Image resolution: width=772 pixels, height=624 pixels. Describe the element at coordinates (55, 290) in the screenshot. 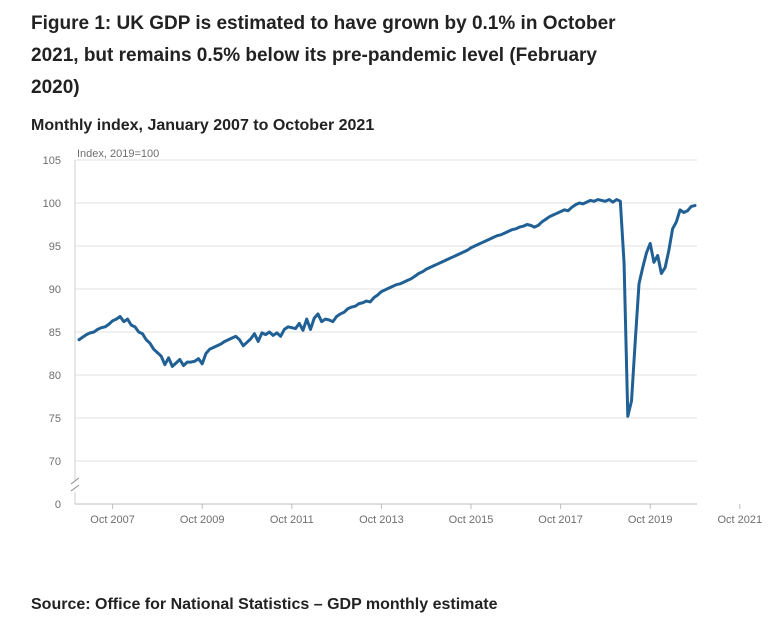

I see `y-tick-label: 90` at that location.